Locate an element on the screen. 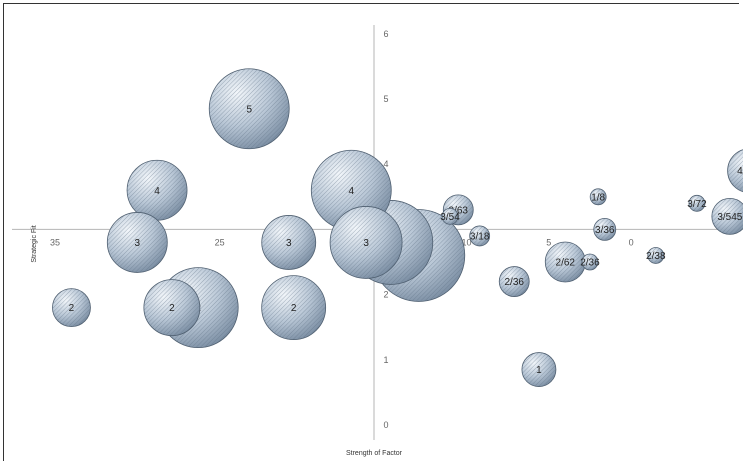 This screenshot has width=743, height=465. x-tick-label: 0 is located at coordinates (631, 242).